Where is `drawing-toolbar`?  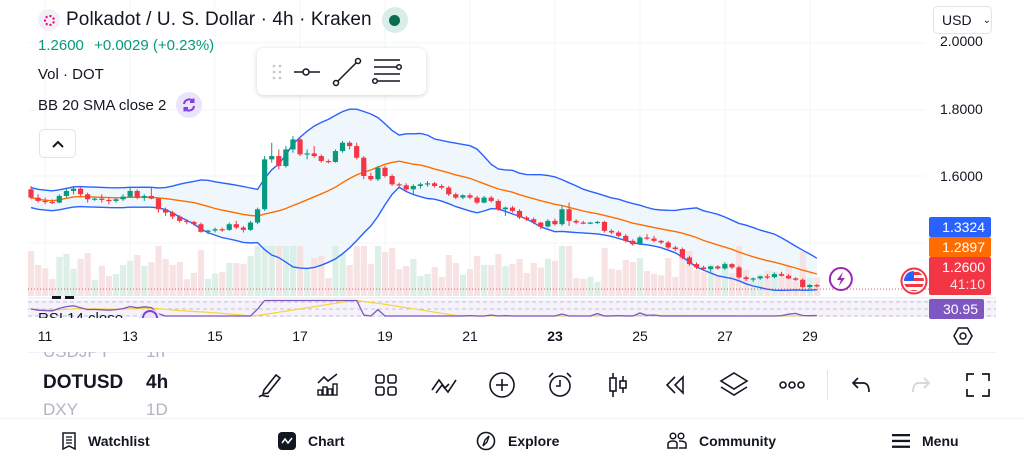 drawing-toolbar is located at coordinates (341, 71).